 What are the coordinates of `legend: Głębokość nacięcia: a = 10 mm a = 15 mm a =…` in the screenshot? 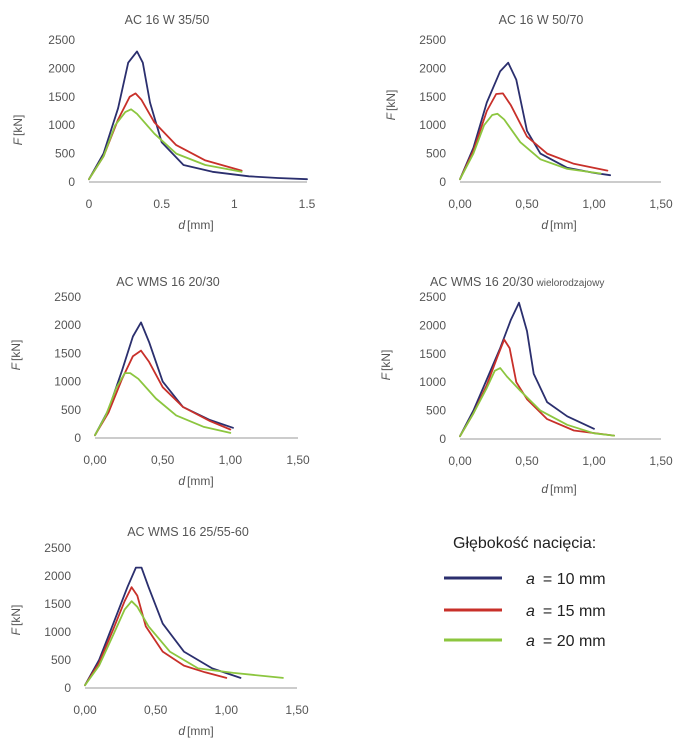 It's located at (525, 592).